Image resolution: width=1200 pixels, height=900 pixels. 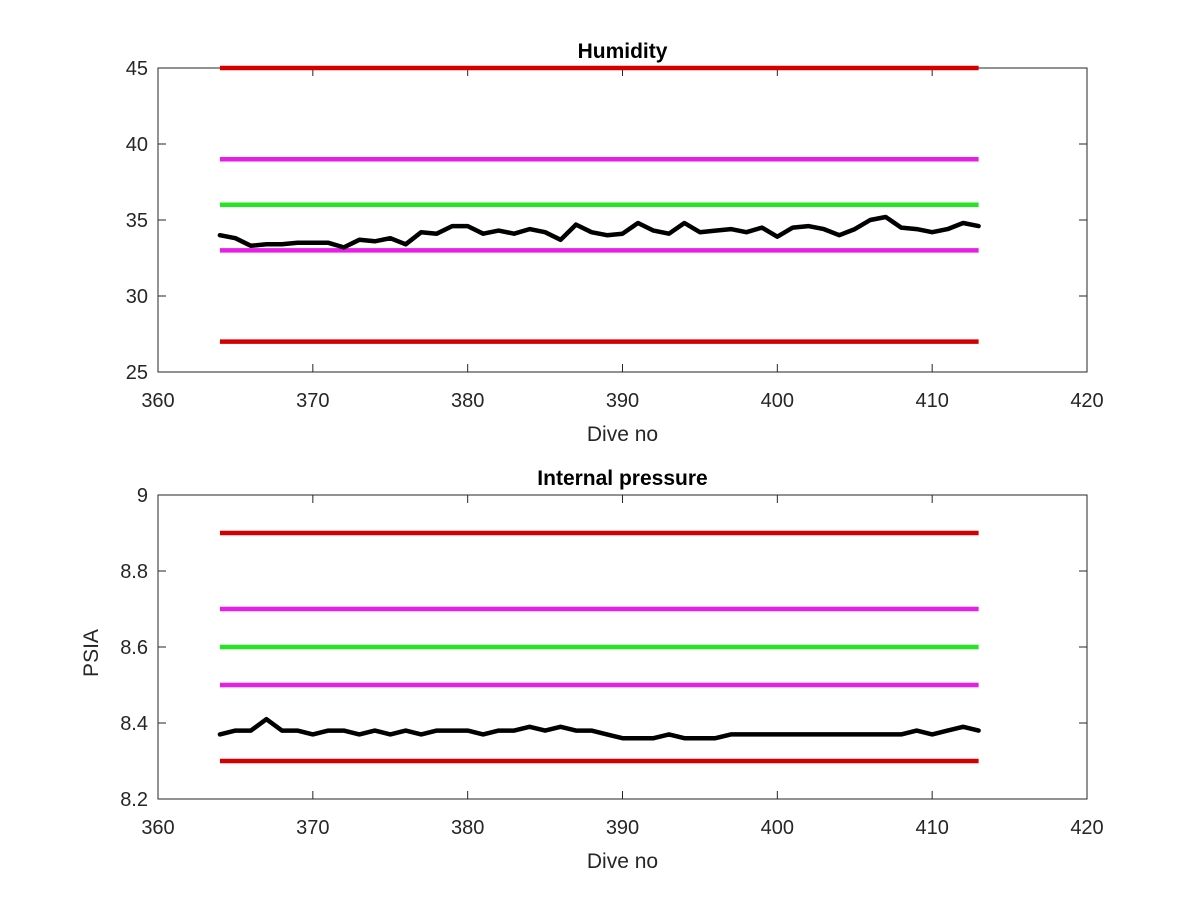 I want to click on y-tick-label: 9, so click(x=142, y=496).